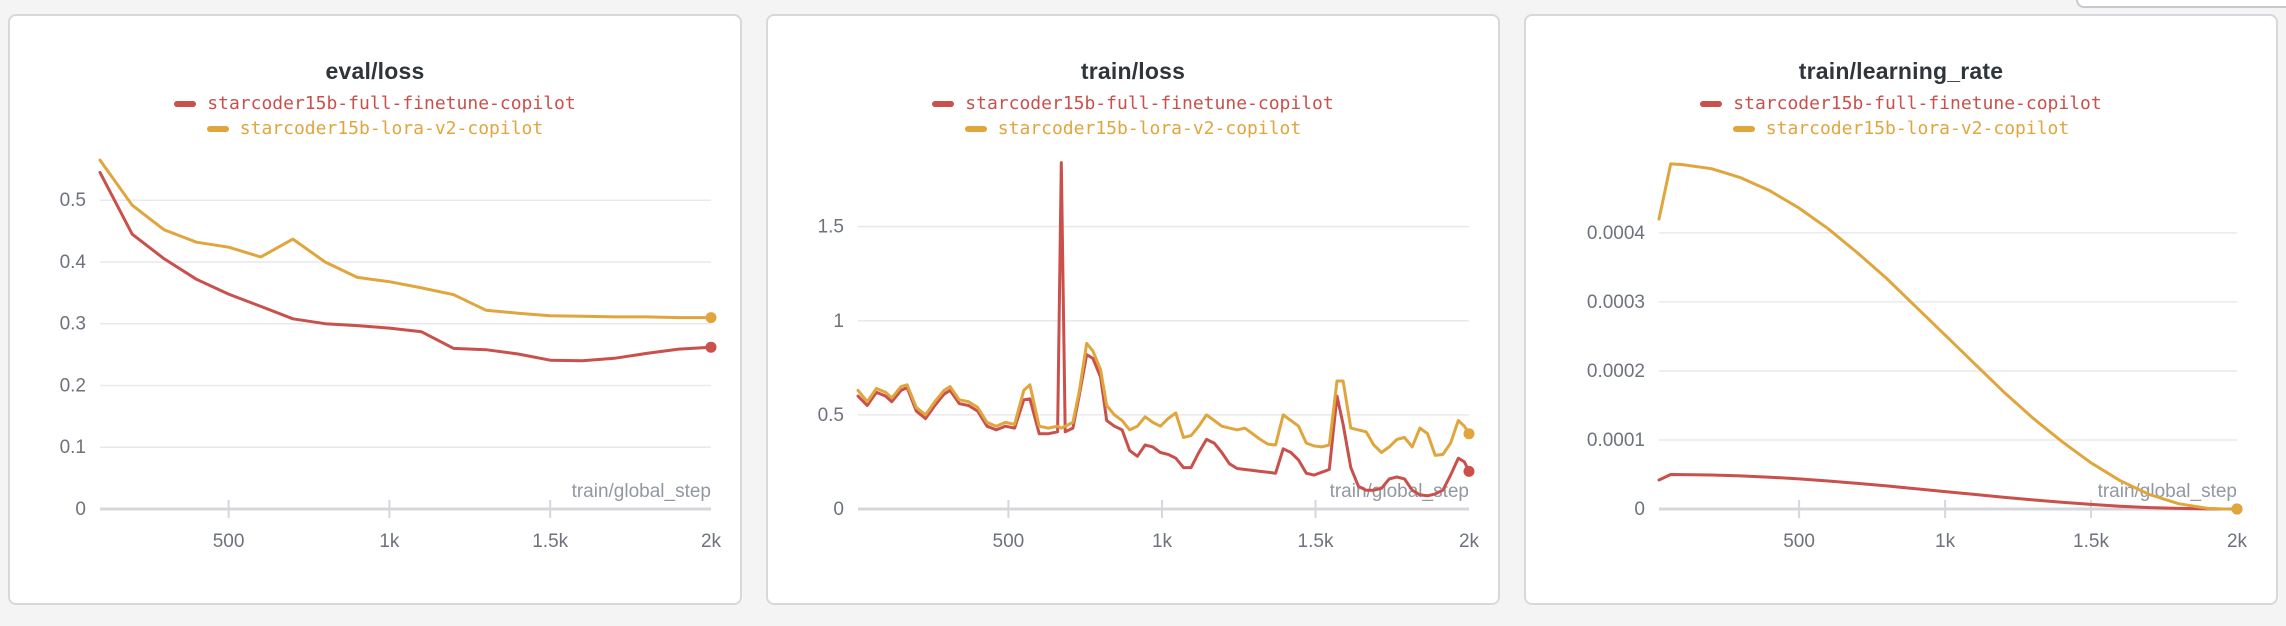 The image size is (2286, 626). What do you see at coordinates (831, 227) in the screenshot?
I see `svg-text: 1.5` at bounding box center [831, 227].